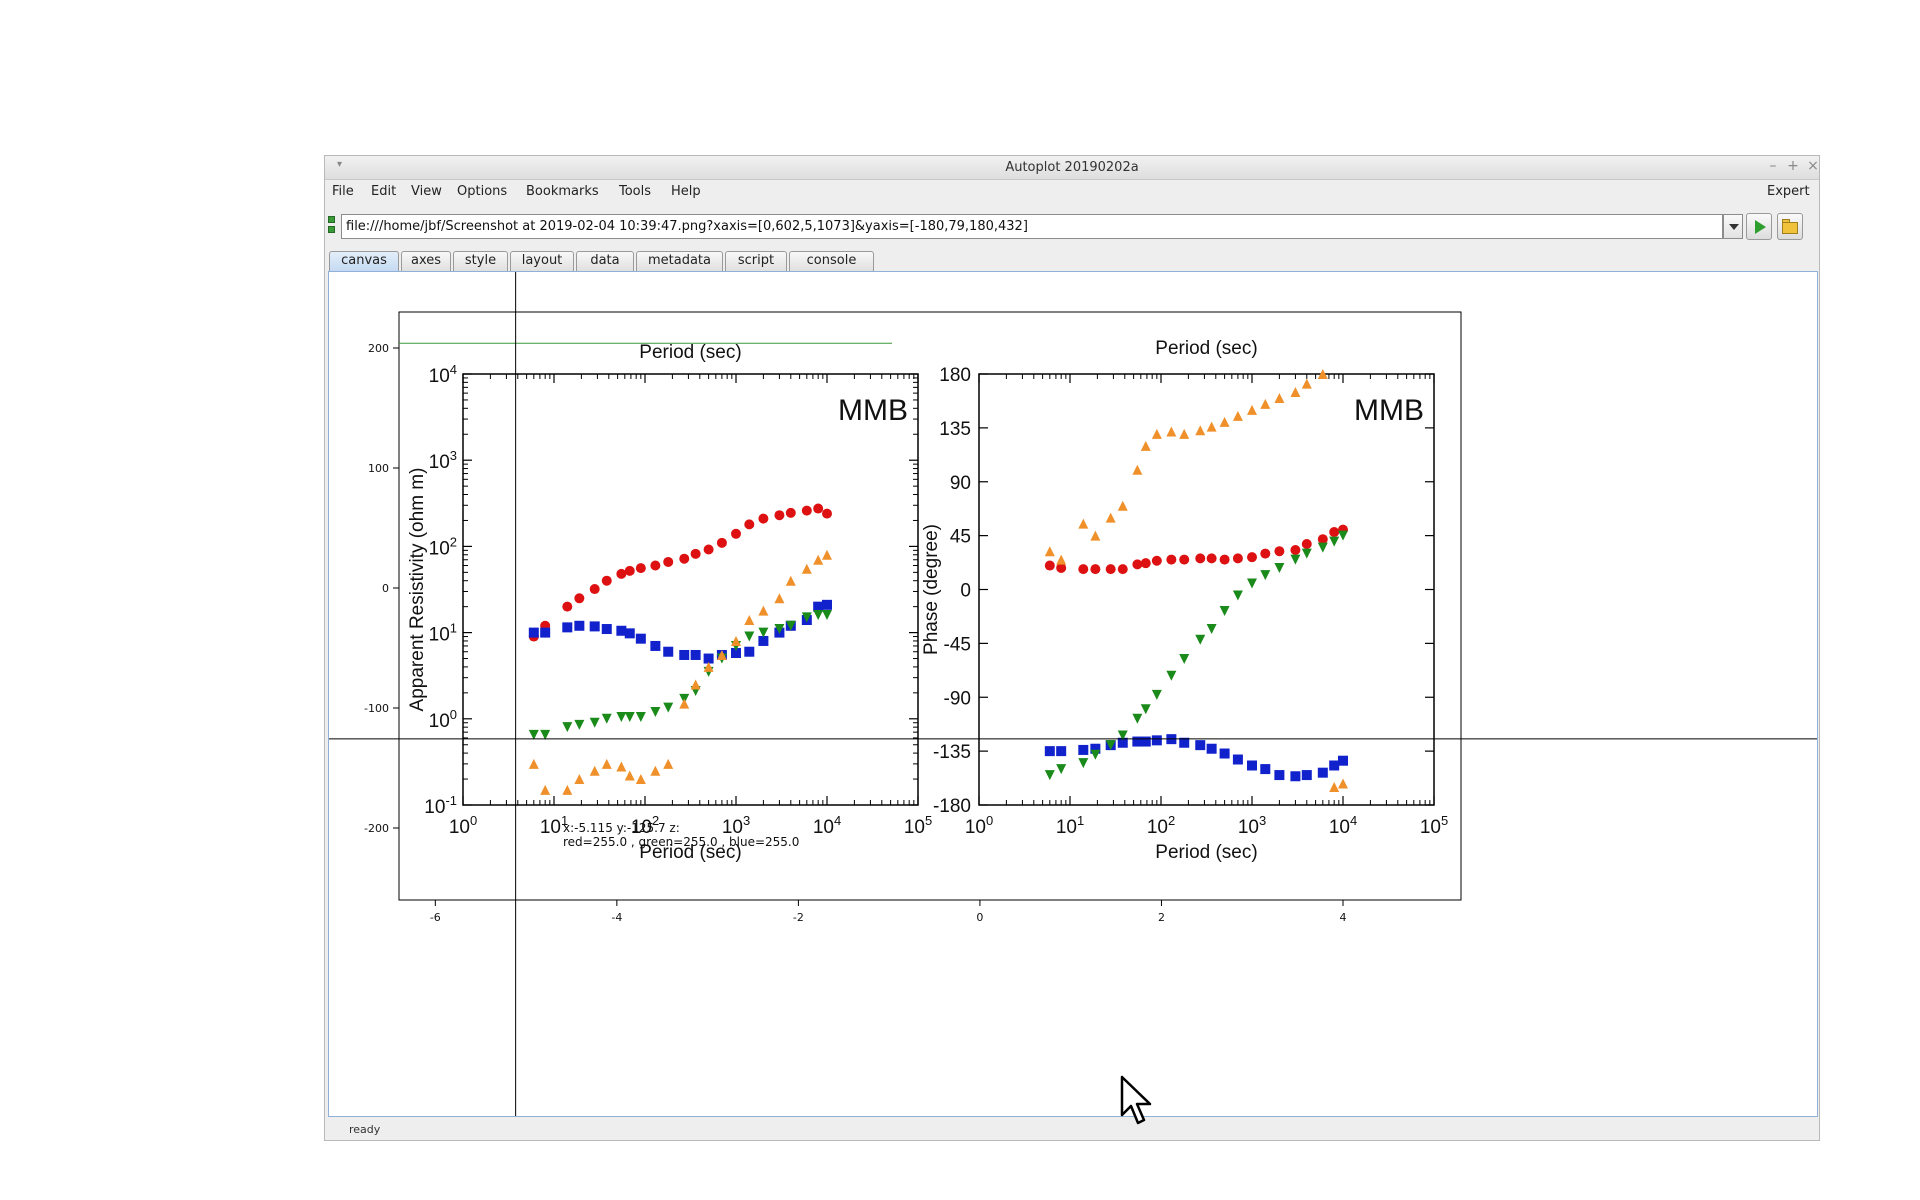  What do you see at coordinates (686, 191) in the screenshot?
I see `menu-help: Help` at bounding box center [686, 191].